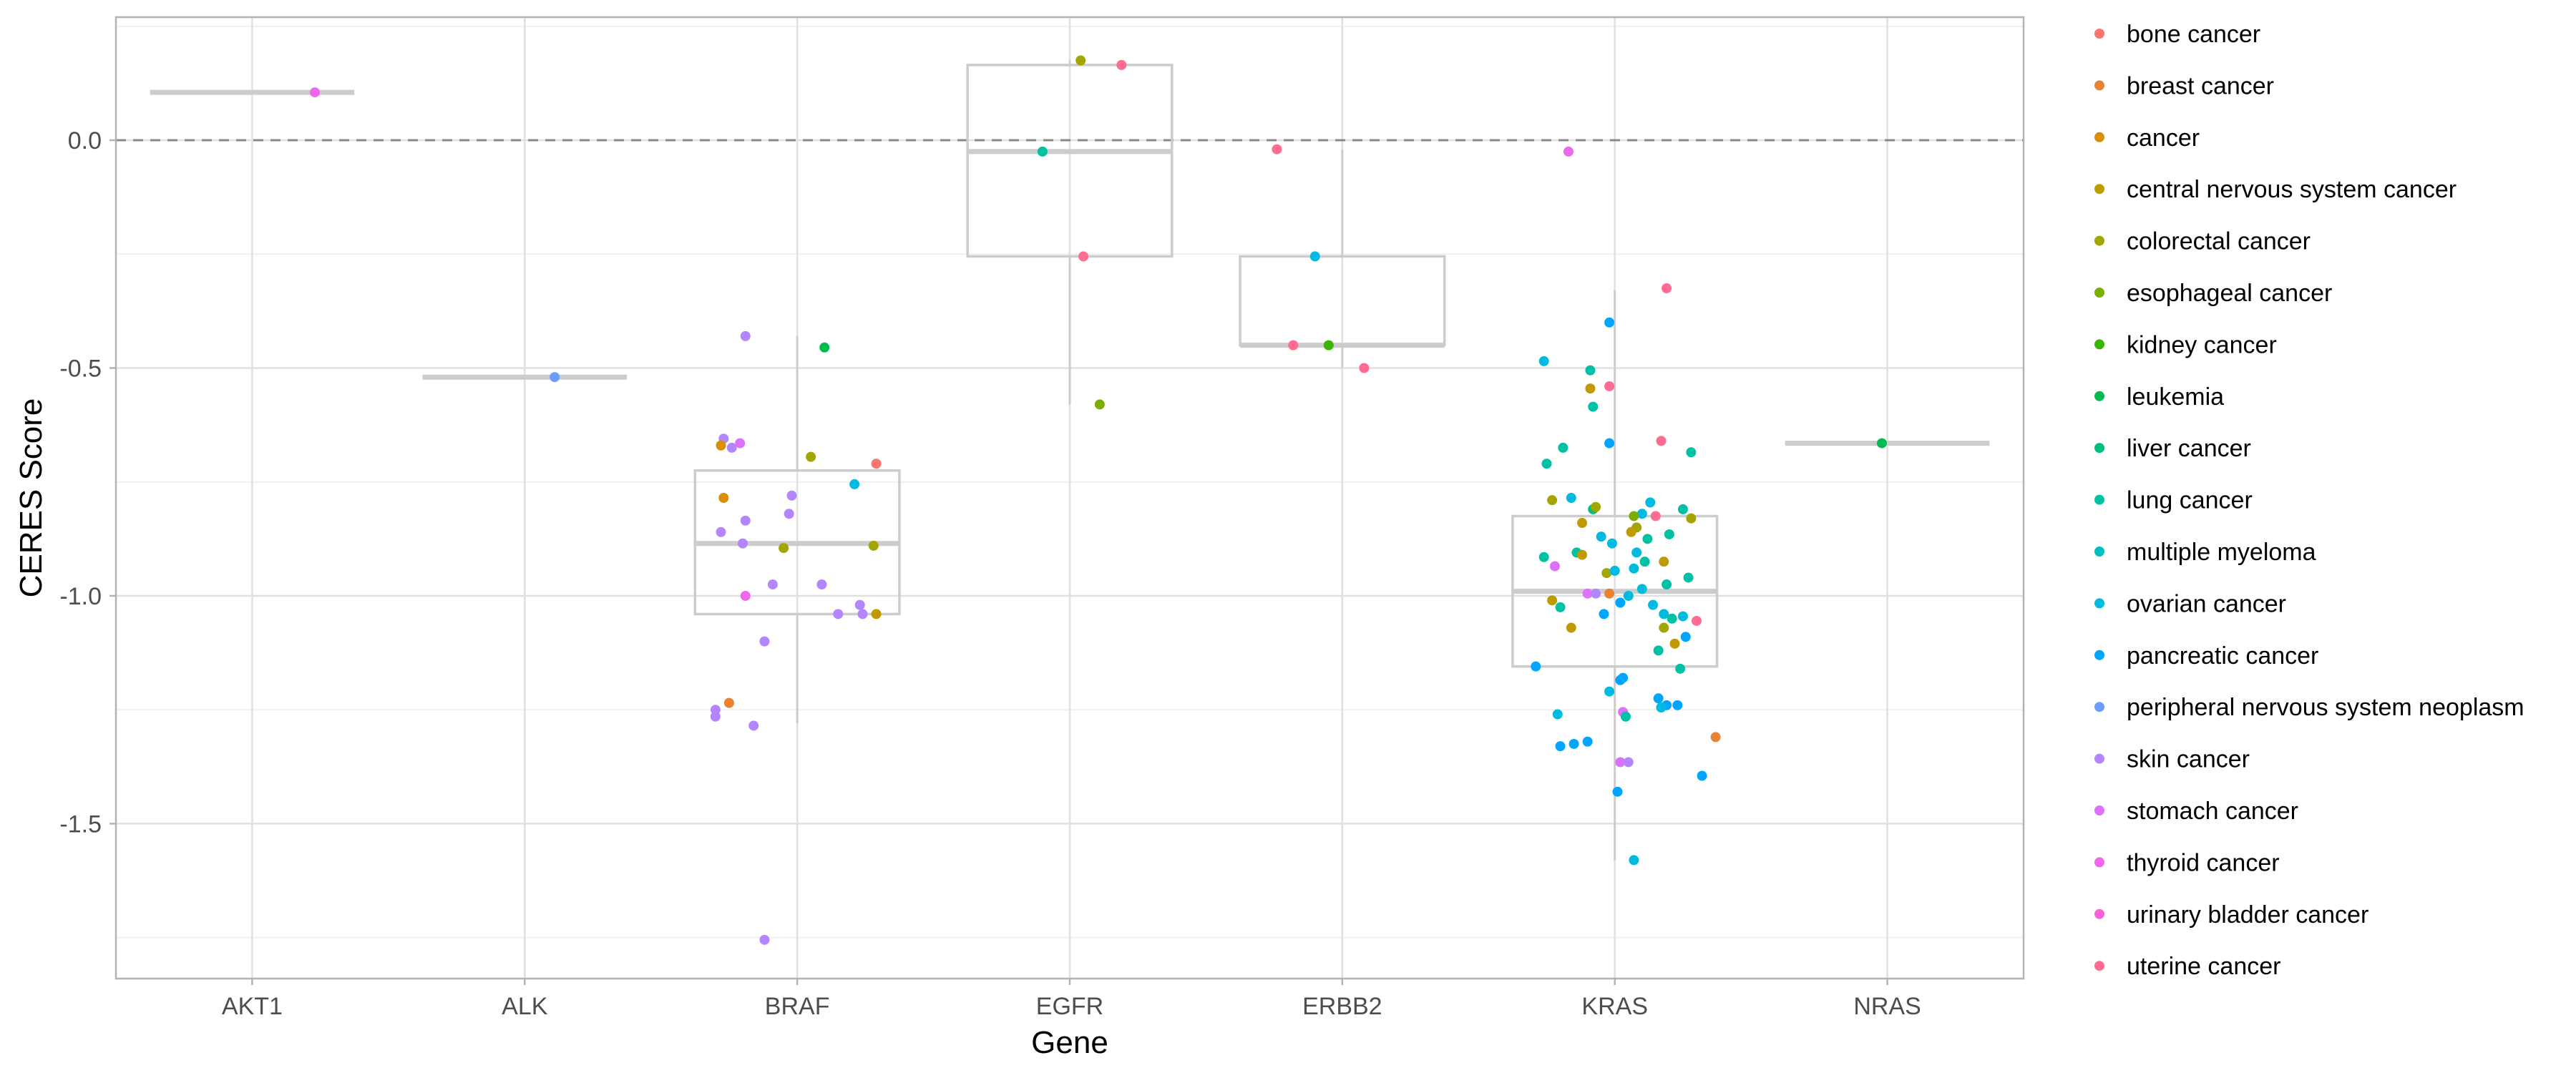 The height and width of the screenshot is (1073, 2576). What do you see at coordinates (1614, 1007) in the screenshot?
I see `x-tick-label: KRAS` at bounding box center [1614, 1007].